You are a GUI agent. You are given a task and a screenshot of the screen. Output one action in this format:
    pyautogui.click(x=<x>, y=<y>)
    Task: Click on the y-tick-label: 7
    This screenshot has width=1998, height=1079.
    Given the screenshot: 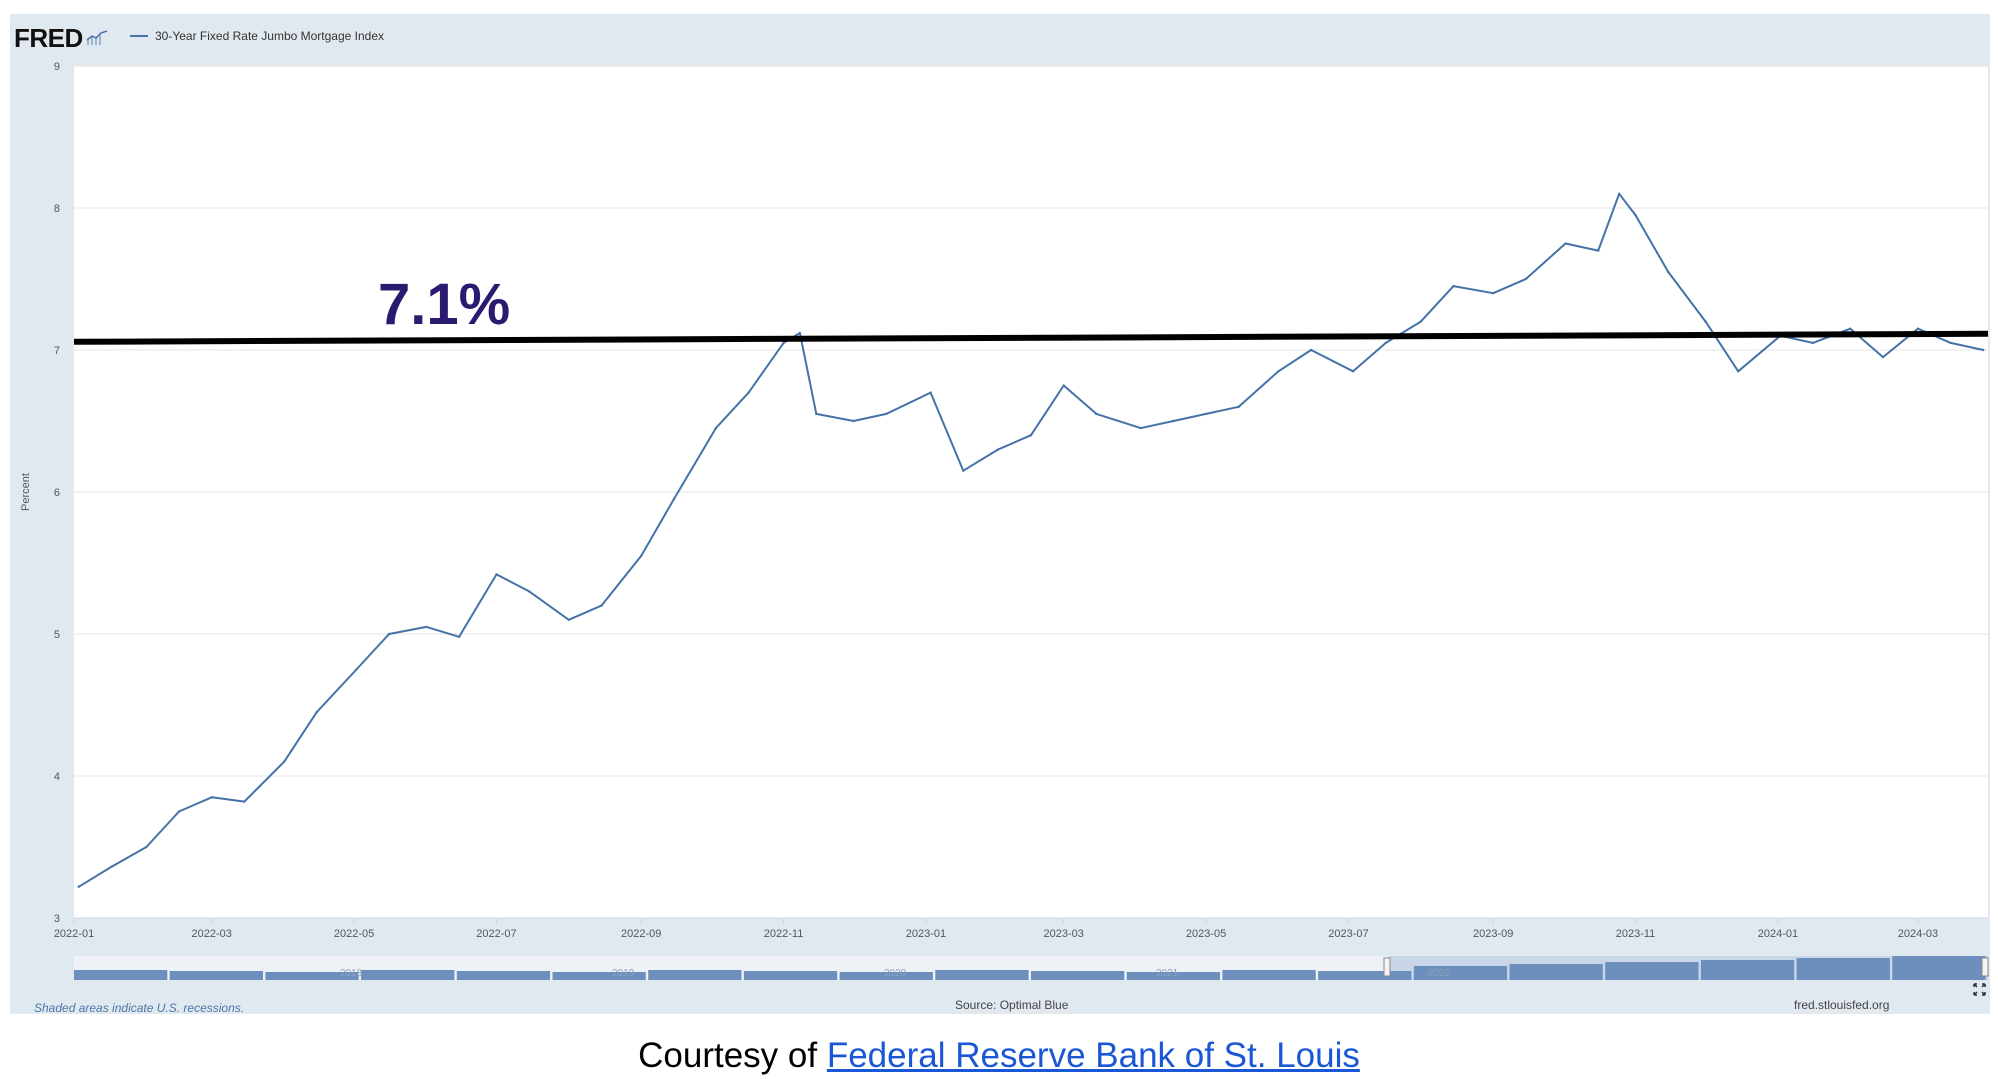 What is the action you would take?
    pyautogui.click(x=57, y=351)
    